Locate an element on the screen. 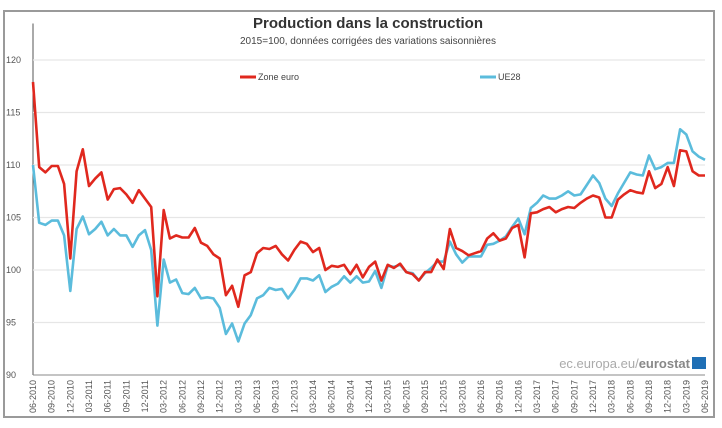  y-tick-label: 110 is located at coordinates (13, 165).